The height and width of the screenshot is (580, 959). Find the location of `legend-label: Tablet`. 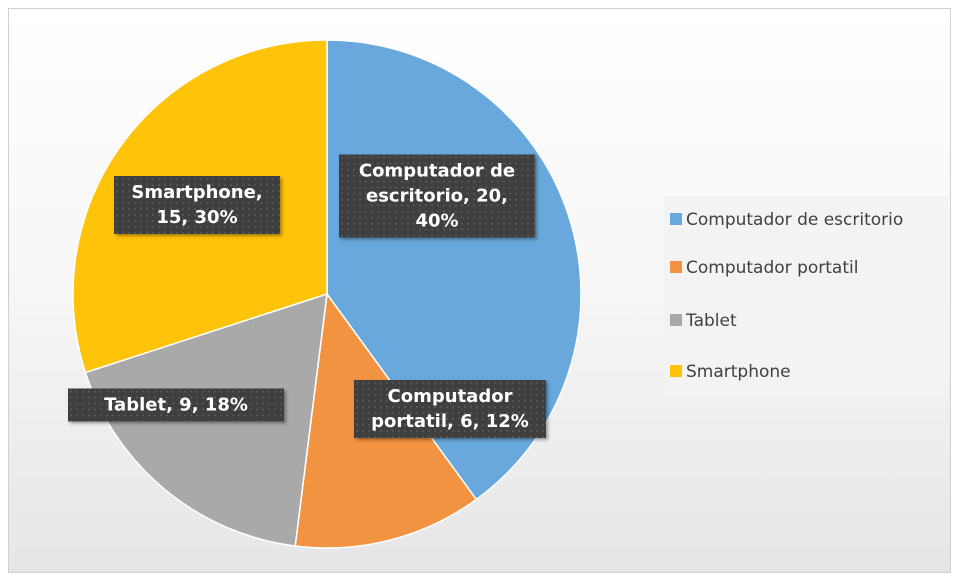

legend-label: Tablet is located at coordinates (711, 321).